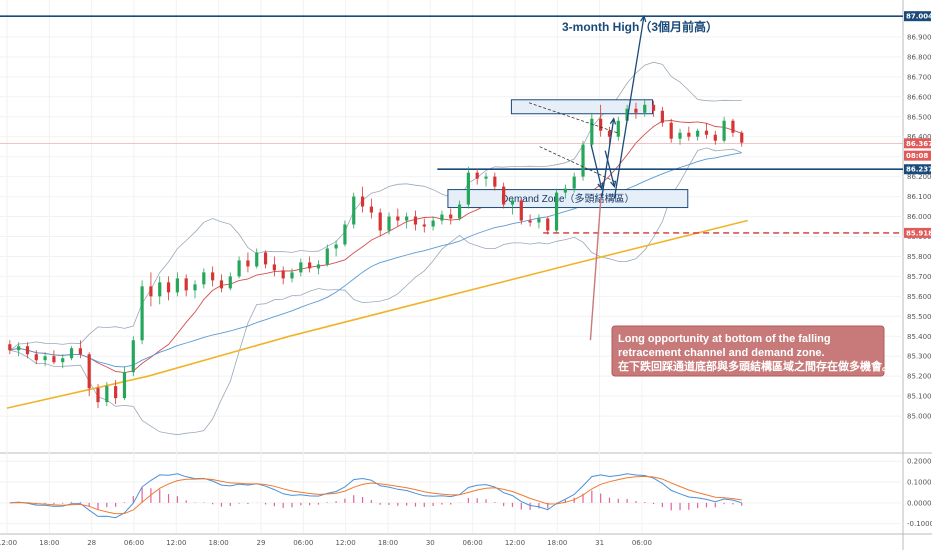 Image resolution: width=932 pixels, height=550 pixels. I want to click on macd-tick-label: 0.2000, so click(919, 462).